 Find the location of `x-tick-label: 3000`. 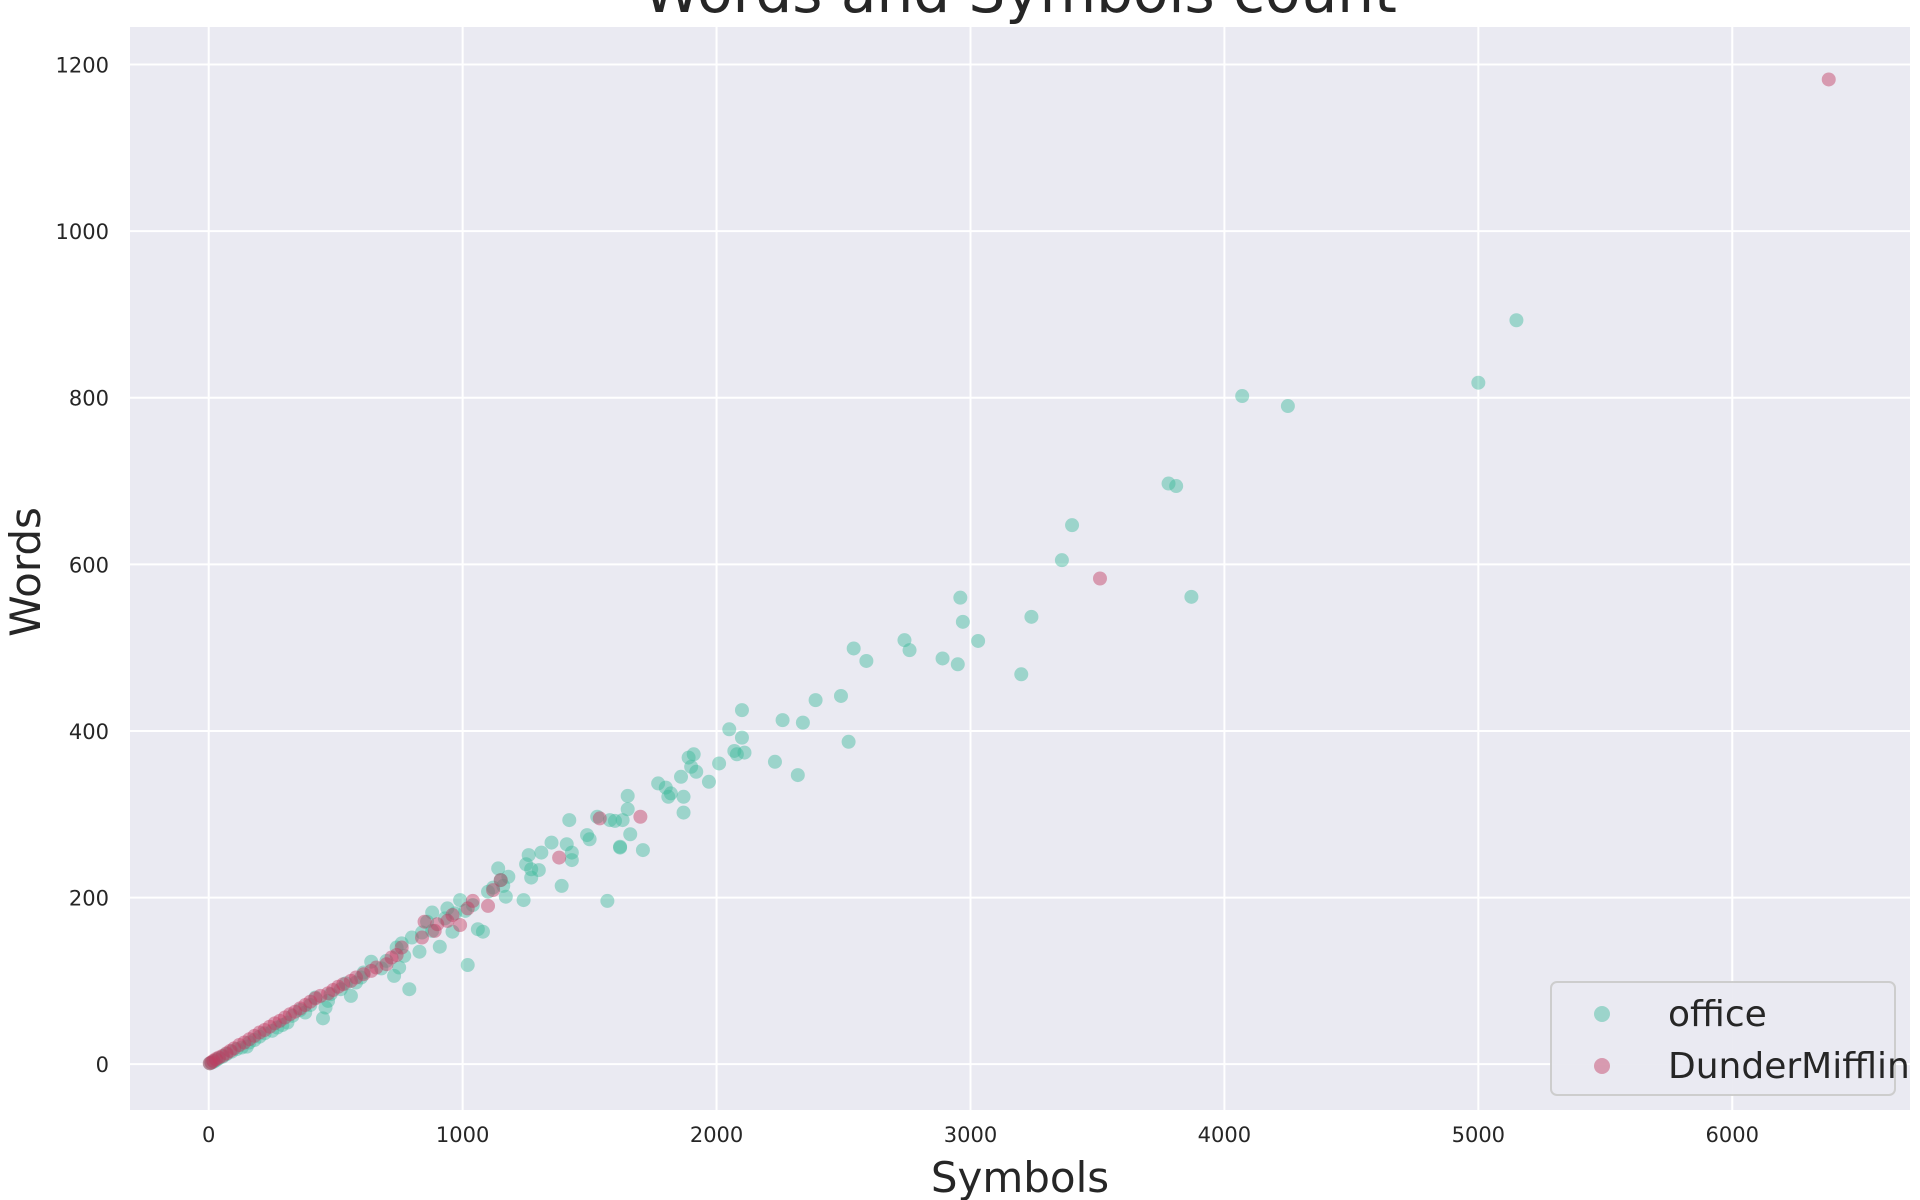

x-tick-label: 3000 is located at coordinates (970, 1135).